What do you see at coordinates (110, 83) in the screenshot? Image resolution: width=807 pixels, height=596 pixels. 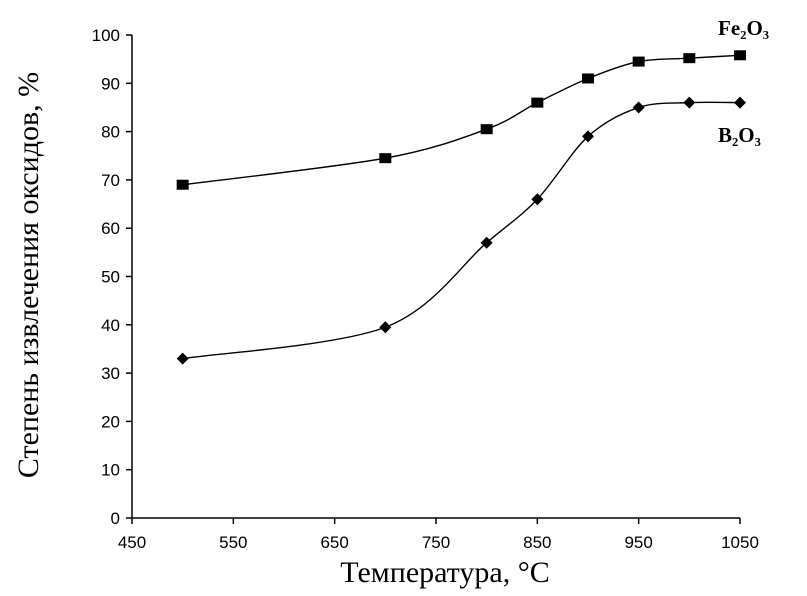 I see `y-tick-label: 90` at bounding box center [110, 83].